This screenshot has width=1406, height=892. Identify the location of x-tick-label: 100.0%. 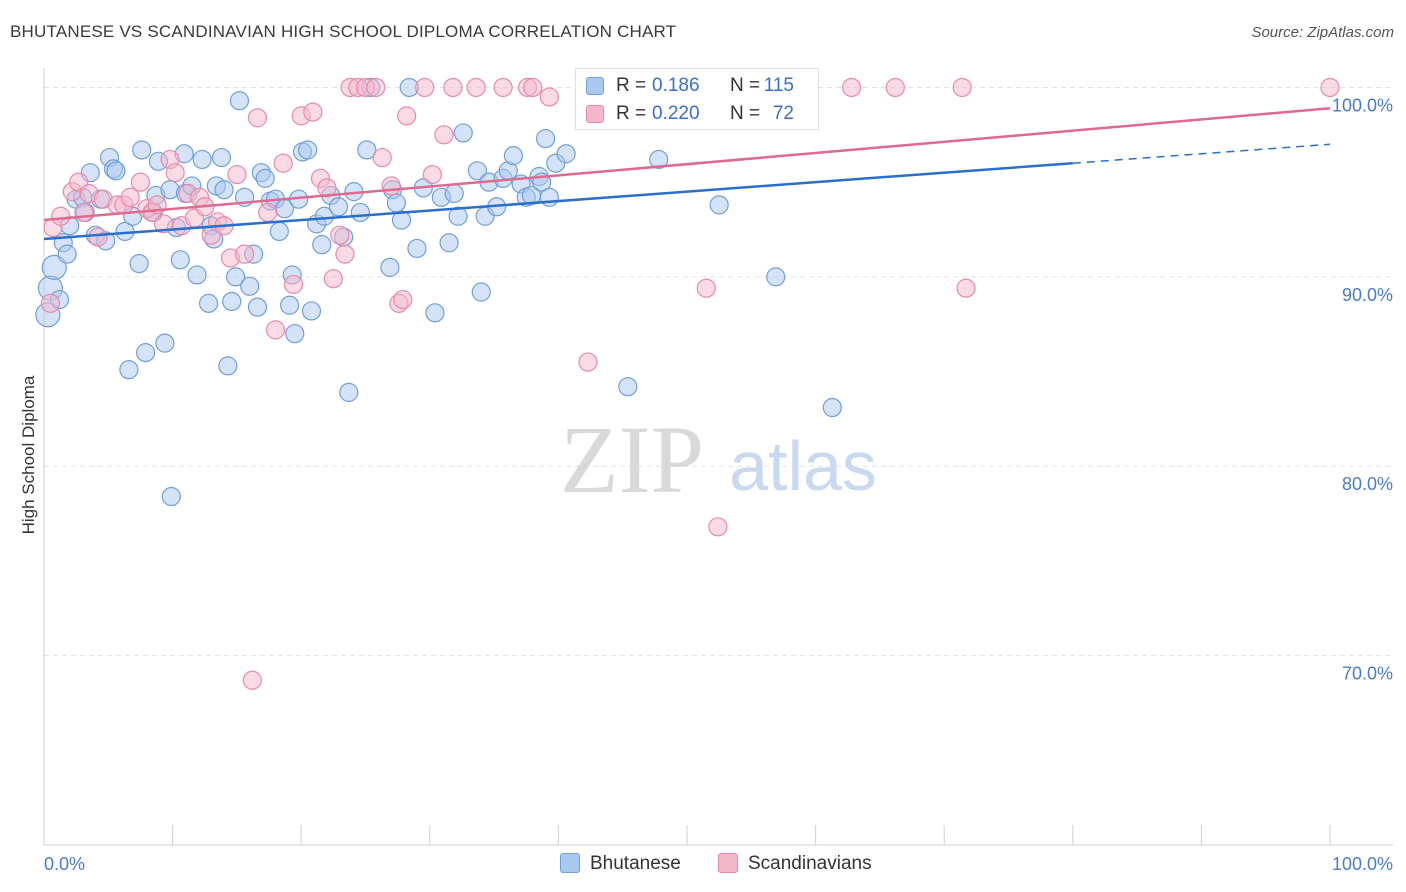
(1362, 864).